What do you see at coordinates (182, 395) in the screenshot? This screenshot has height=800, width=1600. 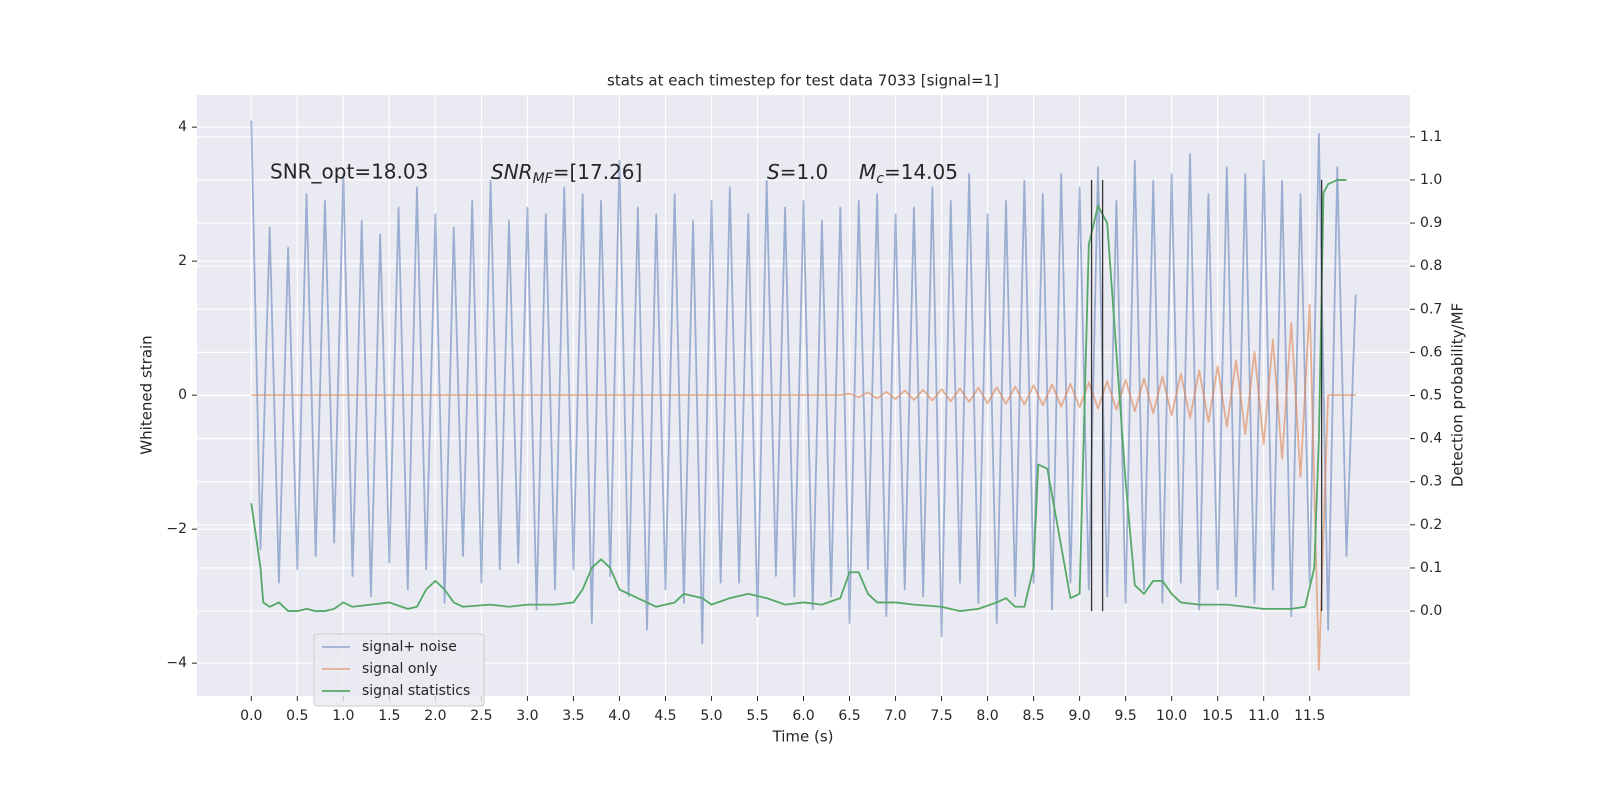 I see `y-tick-label: 0` at bounding box center [182, 395].